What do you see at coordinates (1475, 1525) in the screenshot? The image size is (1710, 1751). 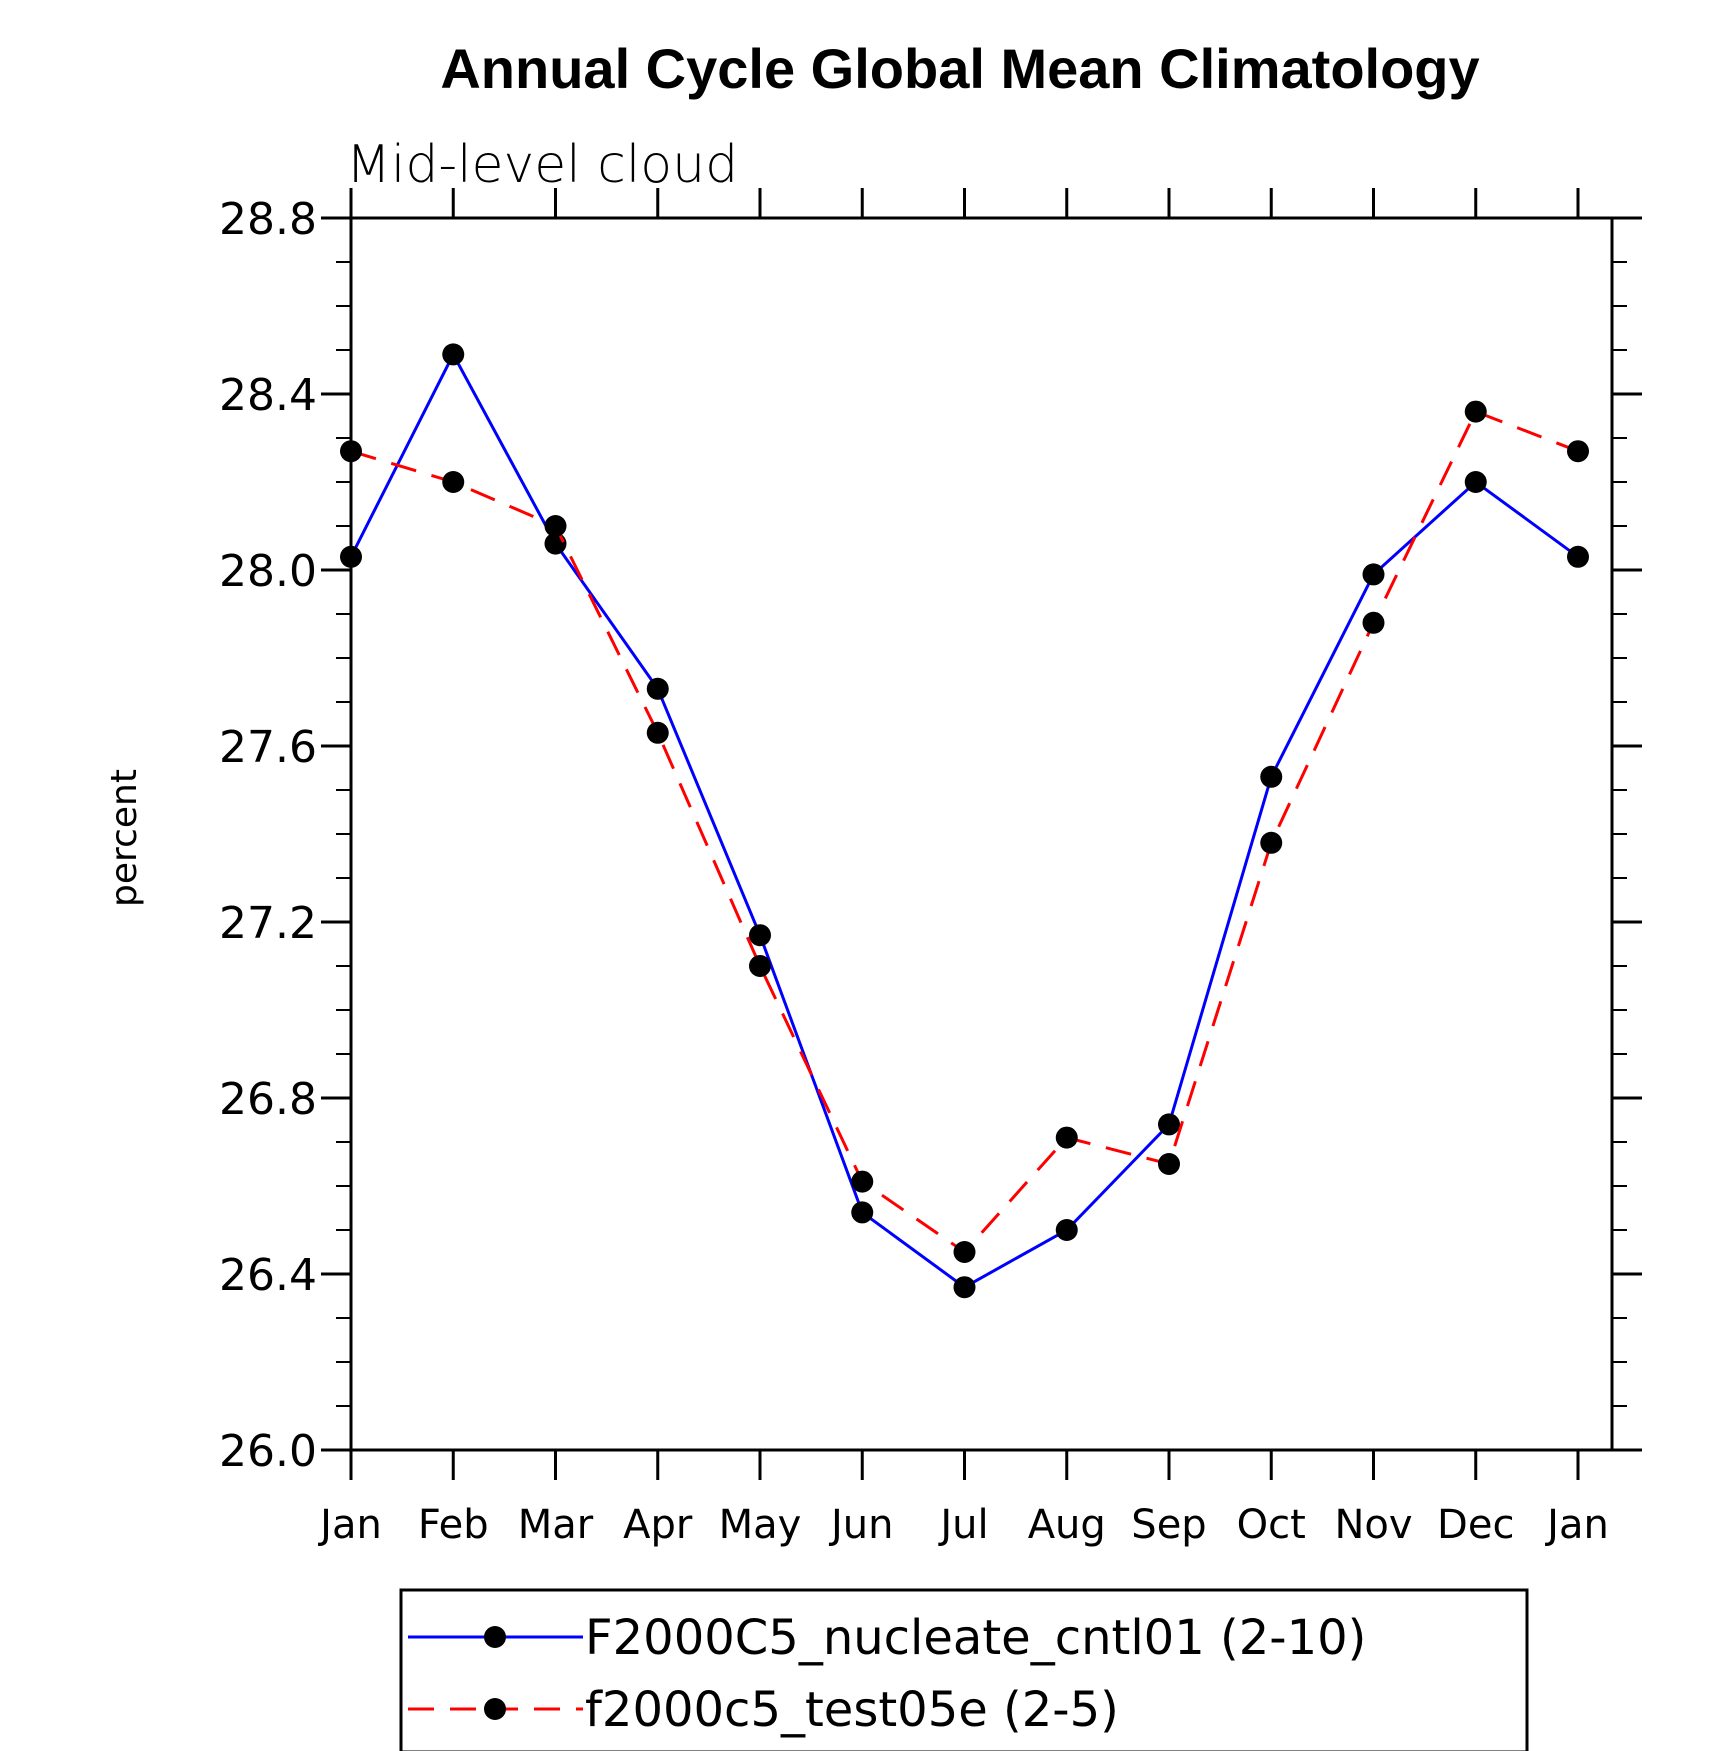 I see `x-tick-label: Dec` at bounding box center [1475, 1525].